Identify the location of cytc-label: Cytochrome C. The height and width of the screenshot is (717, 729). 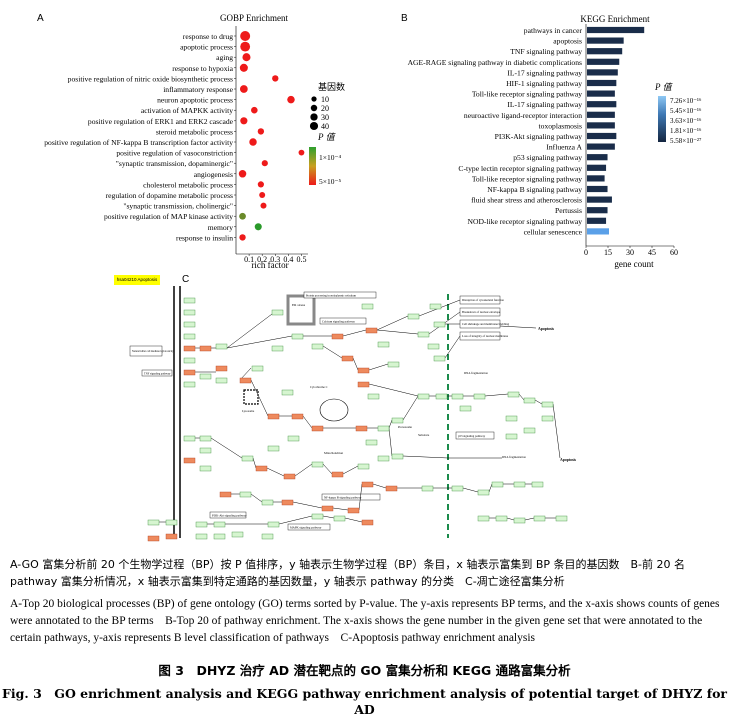
(319, 387).